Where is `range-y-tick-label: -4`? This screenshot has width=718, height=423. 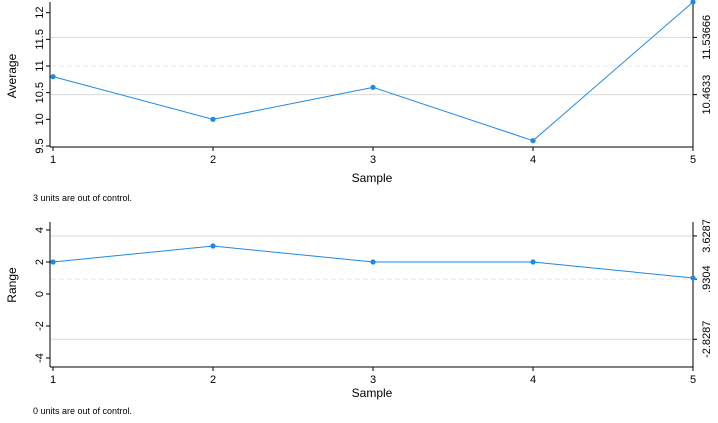 range-y-tick-label: -4 is located at coordinates (40, 358).